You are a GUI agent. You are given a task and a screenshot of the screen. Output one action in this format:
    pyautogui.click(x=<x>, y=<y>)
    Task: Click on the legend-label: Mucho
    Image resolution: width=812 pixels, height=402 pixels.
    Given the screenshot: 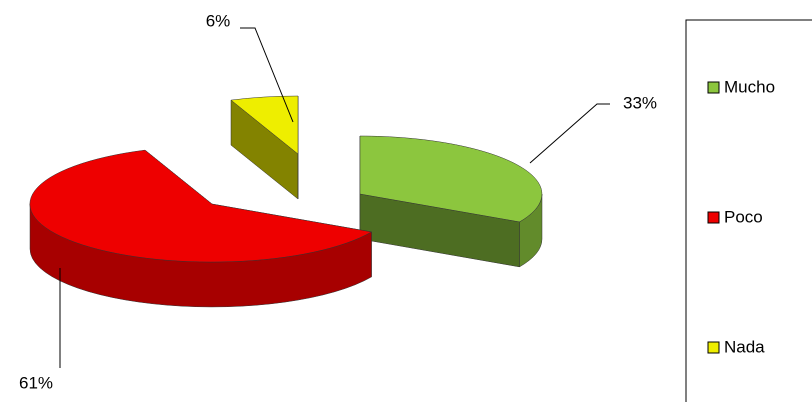 What is the action you would take?
    pyautogui.click(x=749, y=86)
    